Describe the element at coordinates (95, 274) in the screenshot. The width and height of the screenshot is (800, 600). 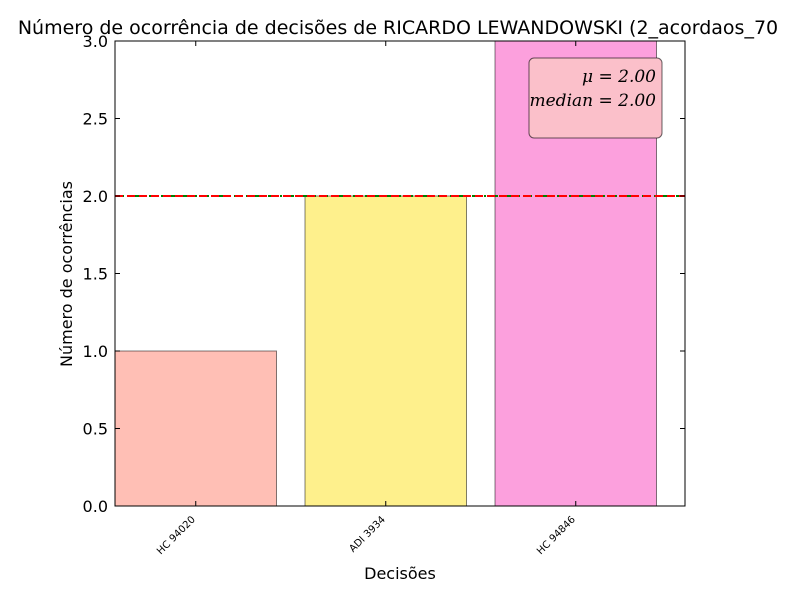
I see `y-tick-label: 1.5` at that location.